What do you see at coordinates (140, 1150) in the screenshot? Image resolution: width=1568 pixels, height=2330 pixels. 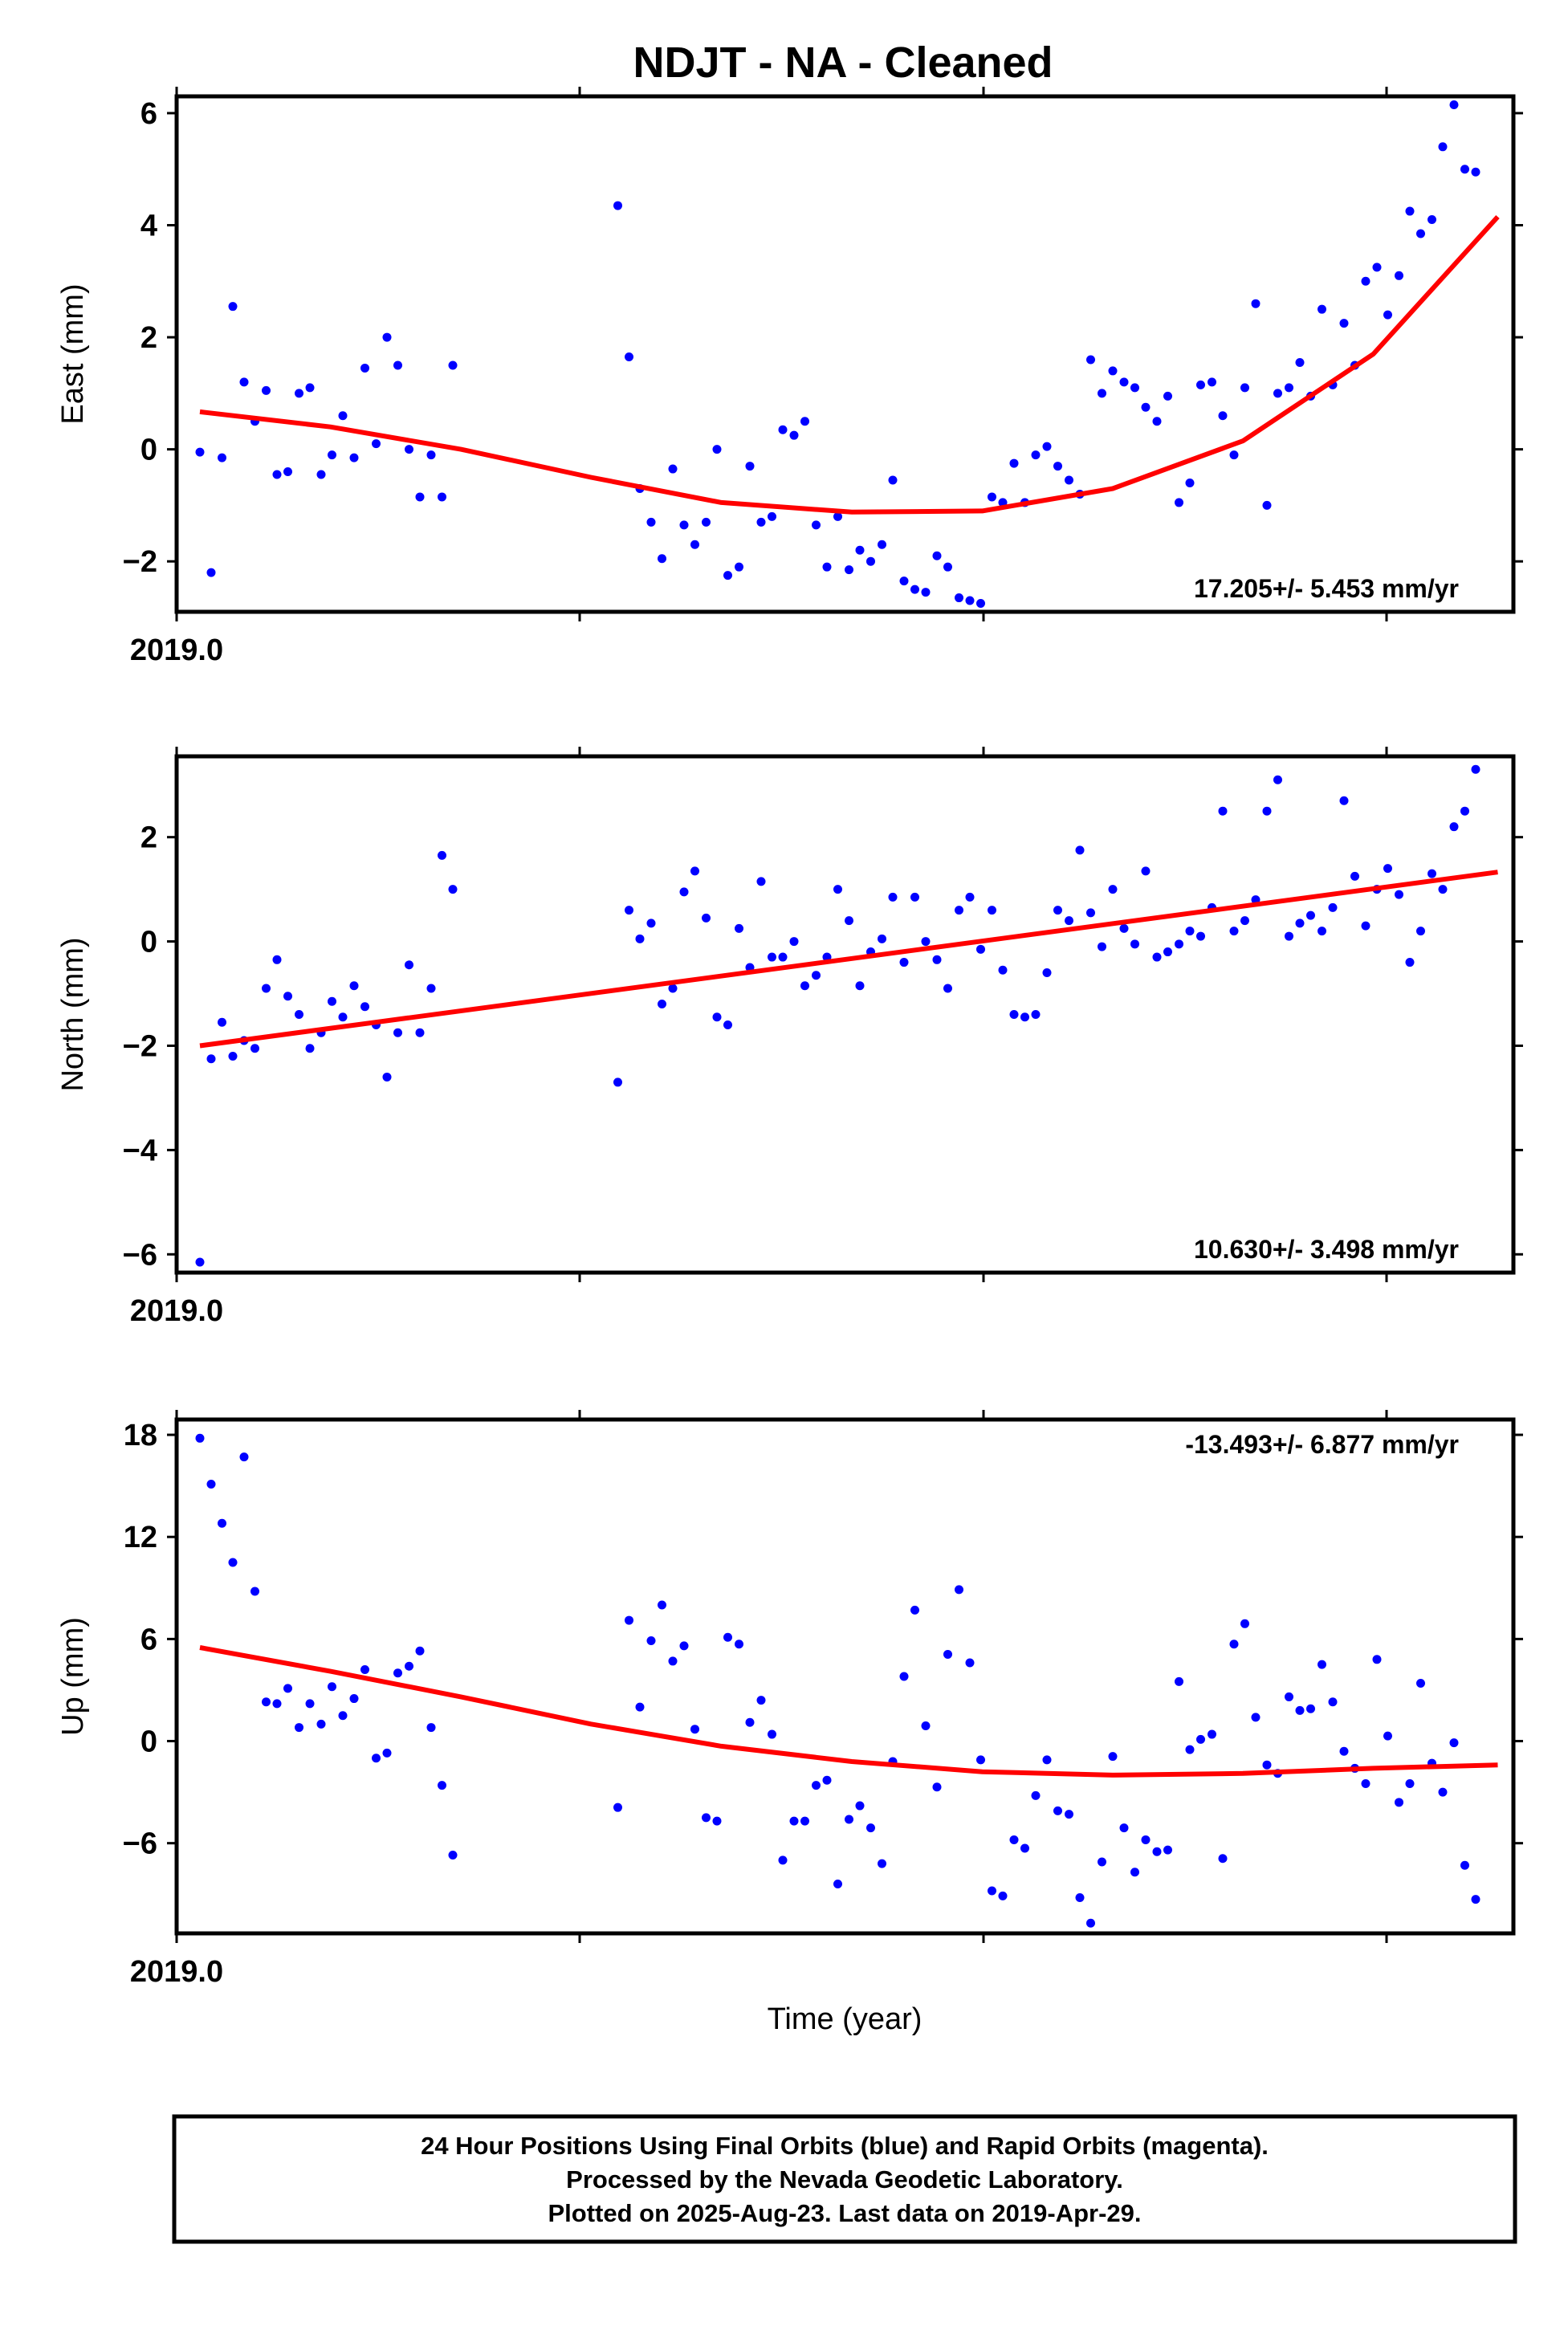 I see `y-tick-label: −4` at bounding box center [140, 1150].